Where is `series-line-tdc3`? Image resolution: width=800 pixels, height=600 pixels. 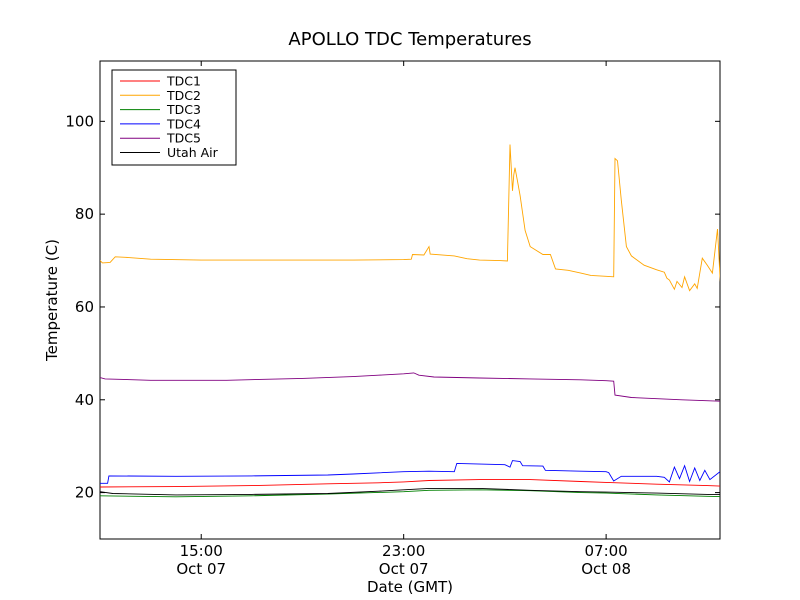
series-line-tdc3 is located at coordinates (410, 493).